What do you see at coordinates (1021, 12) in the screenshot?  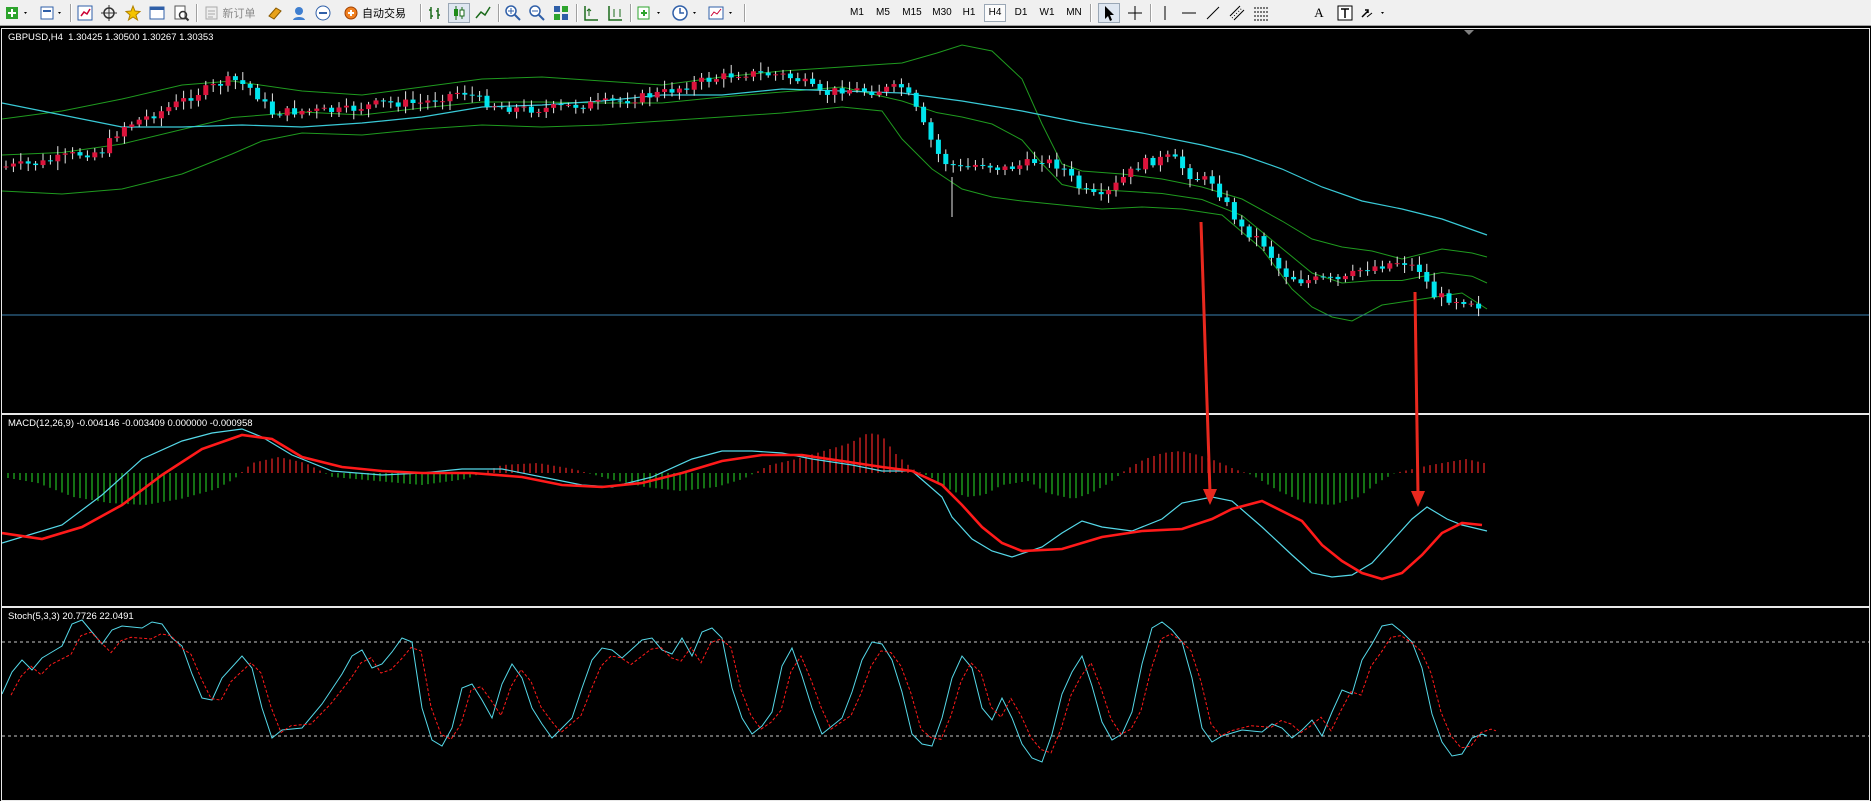 I see `timeframe-d1: D1` at bounding box center [1021, 12].